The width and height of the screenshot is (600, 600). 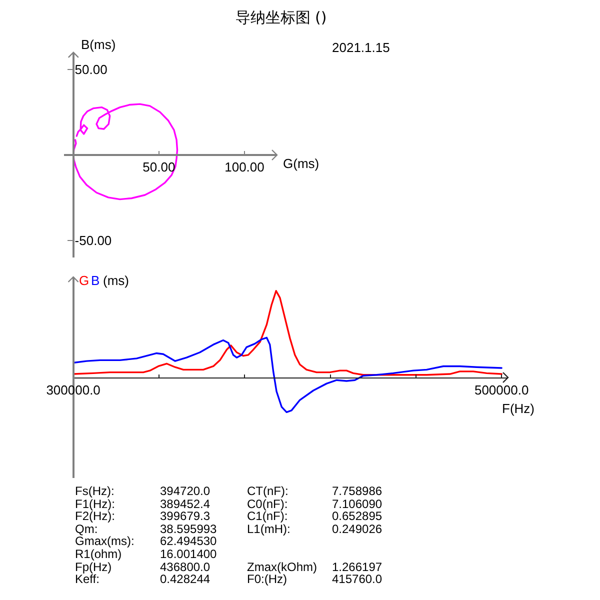 I want to click on text: 399679.3, so click(x=185, y=516).